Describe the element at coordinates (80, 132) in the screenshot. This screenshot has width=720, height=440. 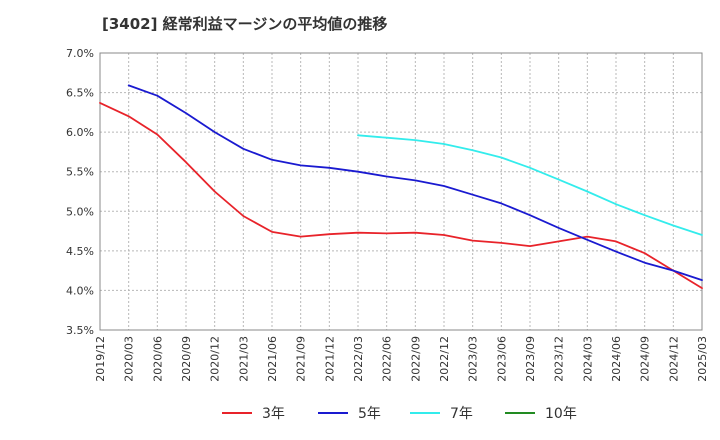
I see `y-tick-label: 6.0%` at that location.